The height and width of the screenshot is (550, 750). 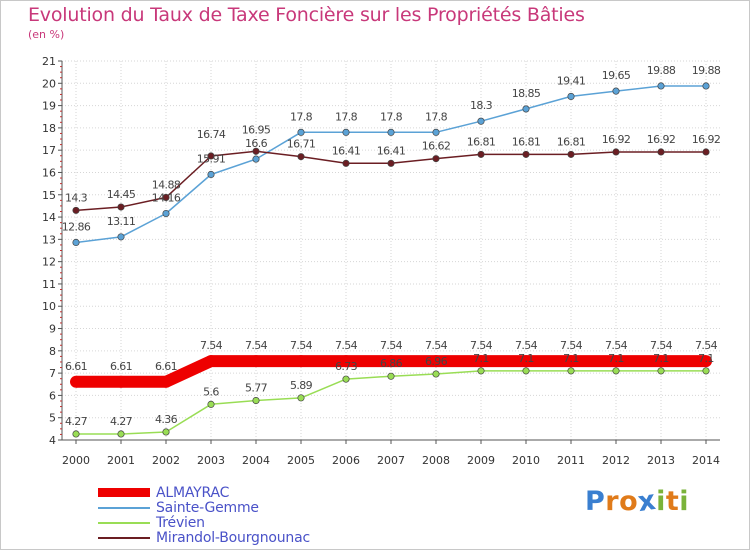 I want to click on y-tick-label: 21, so click(x=49, y=61).